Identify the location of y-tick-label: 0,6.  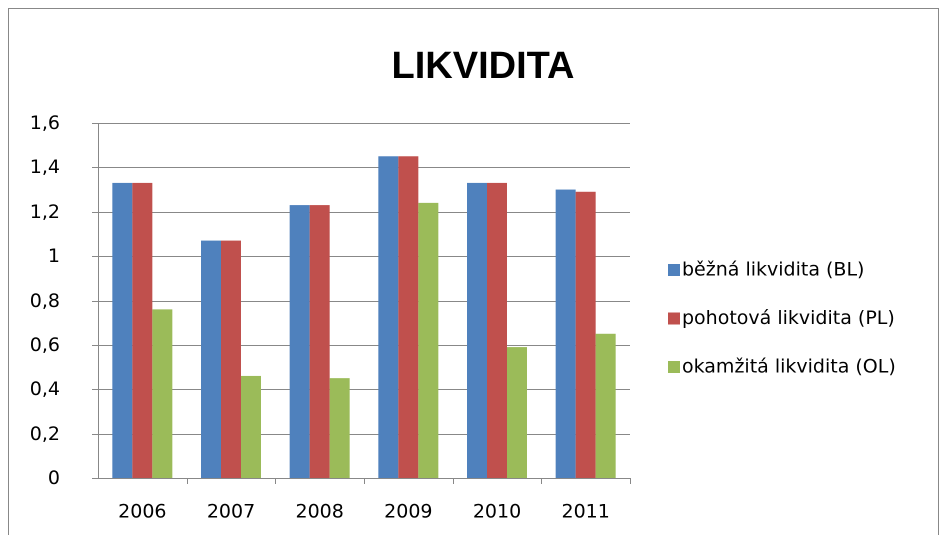
(45, 345).